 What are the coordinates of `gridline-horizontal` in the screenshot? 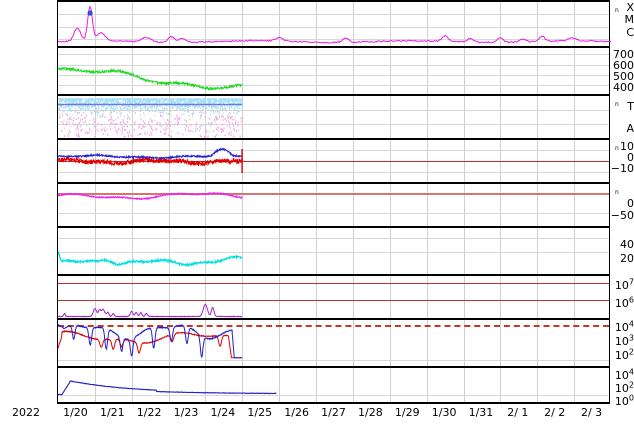 It's located at (333, 238).